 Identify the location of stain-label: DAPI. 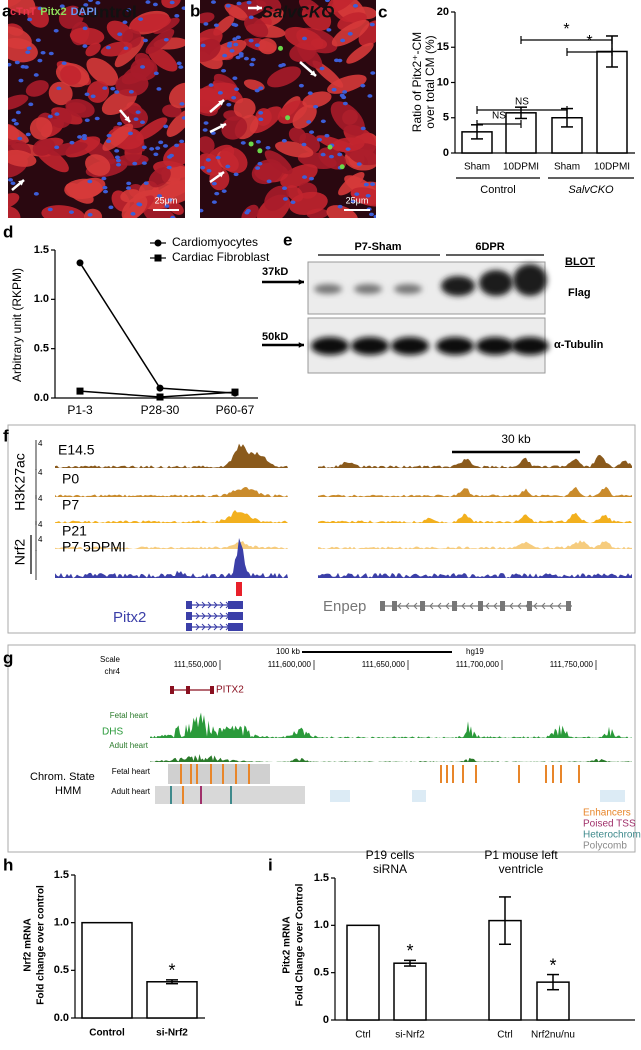
(84, 12).